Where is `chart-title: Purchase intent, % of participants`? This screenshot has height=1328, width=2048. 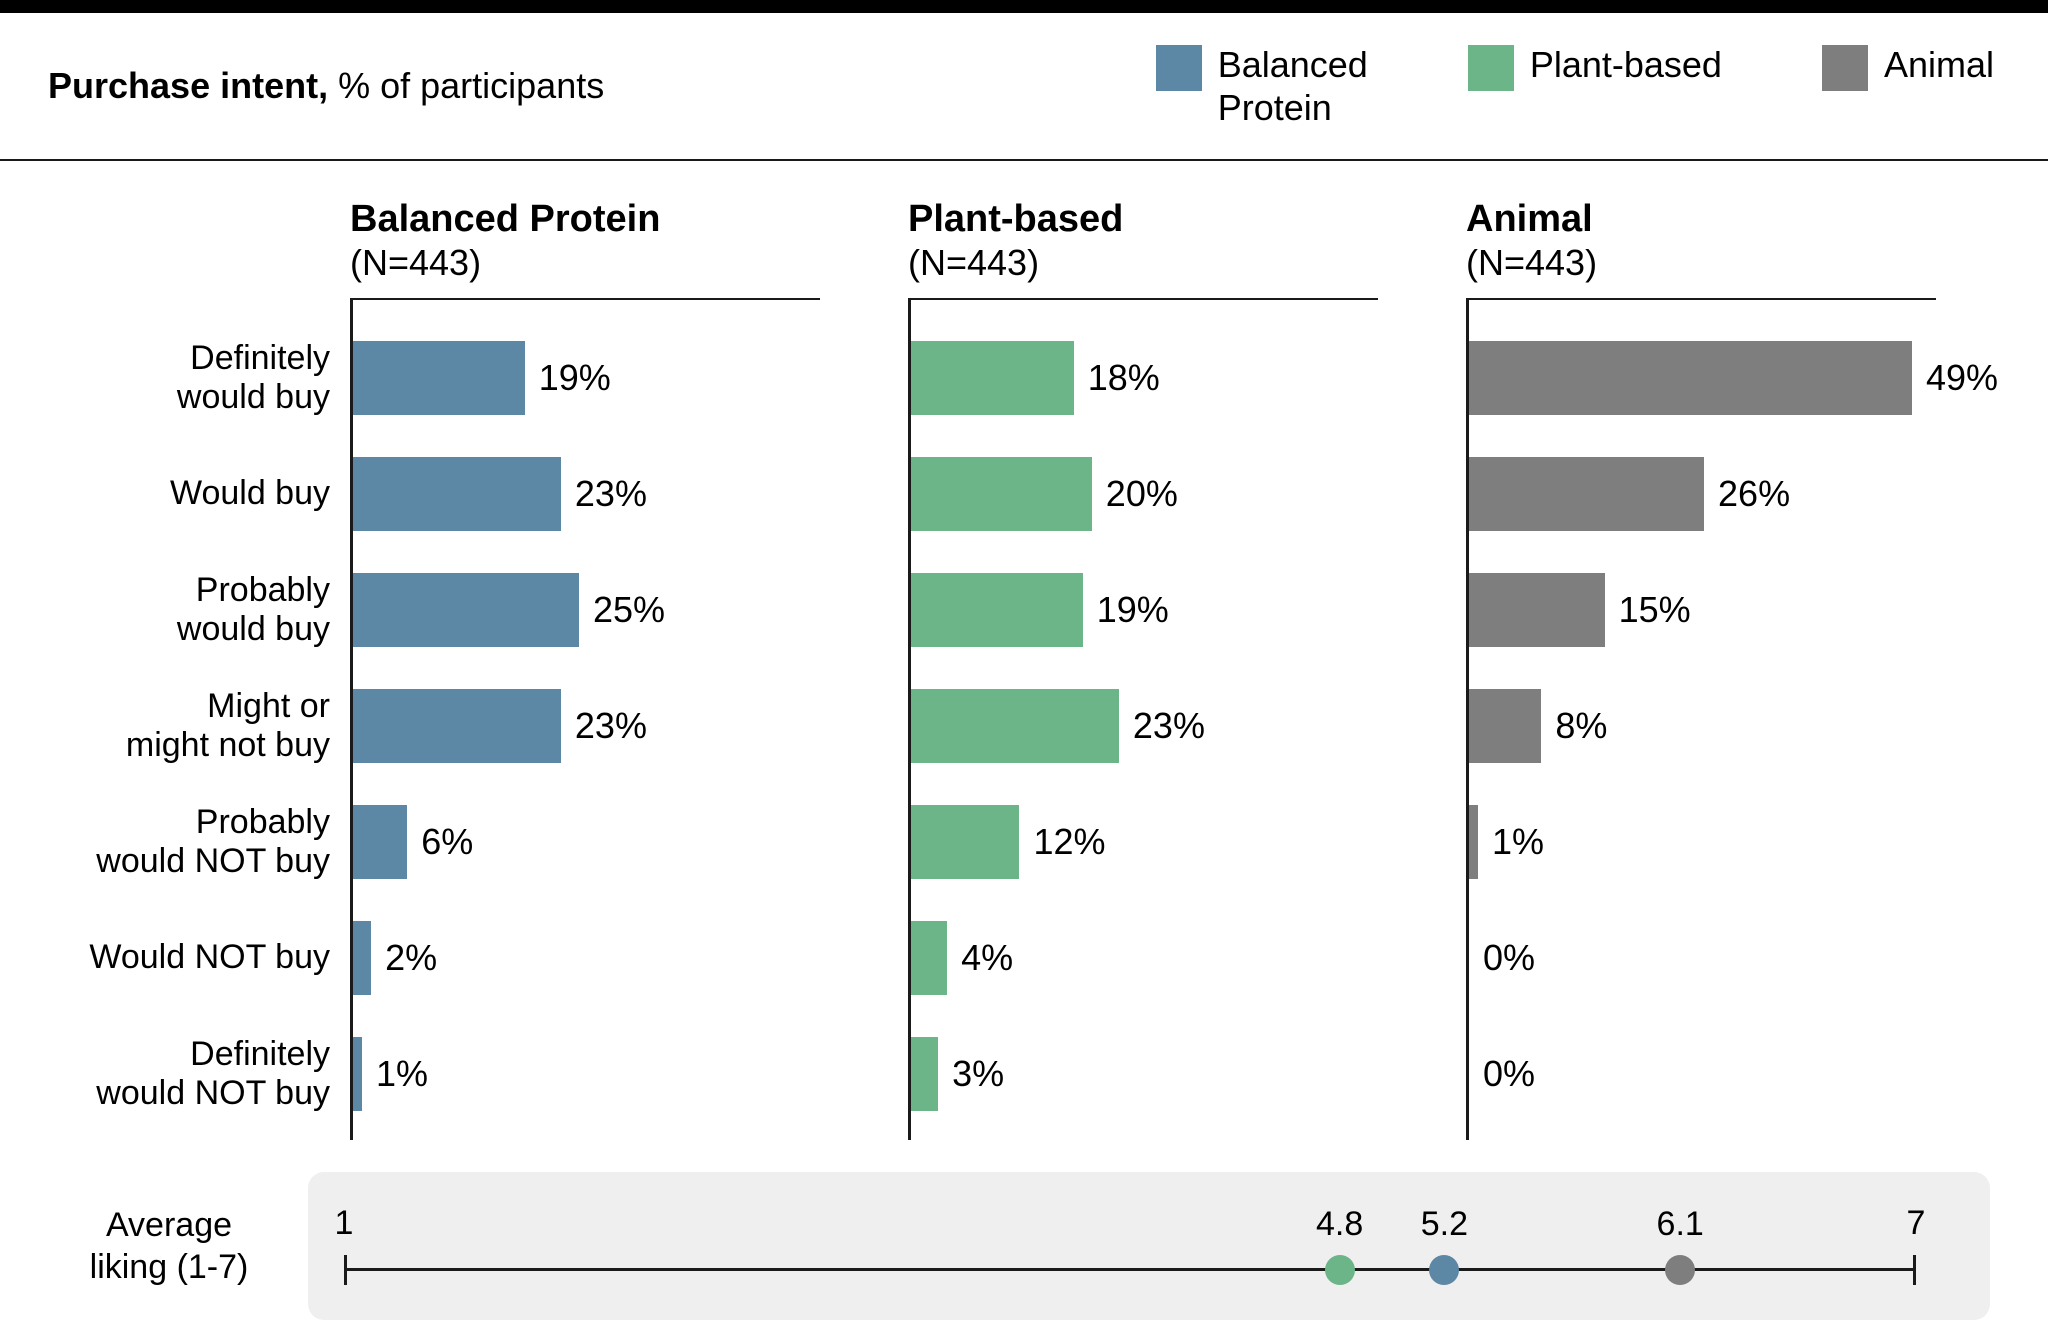
chart-title: Purchase intent, % of participants is located at coordinates (326, 86).